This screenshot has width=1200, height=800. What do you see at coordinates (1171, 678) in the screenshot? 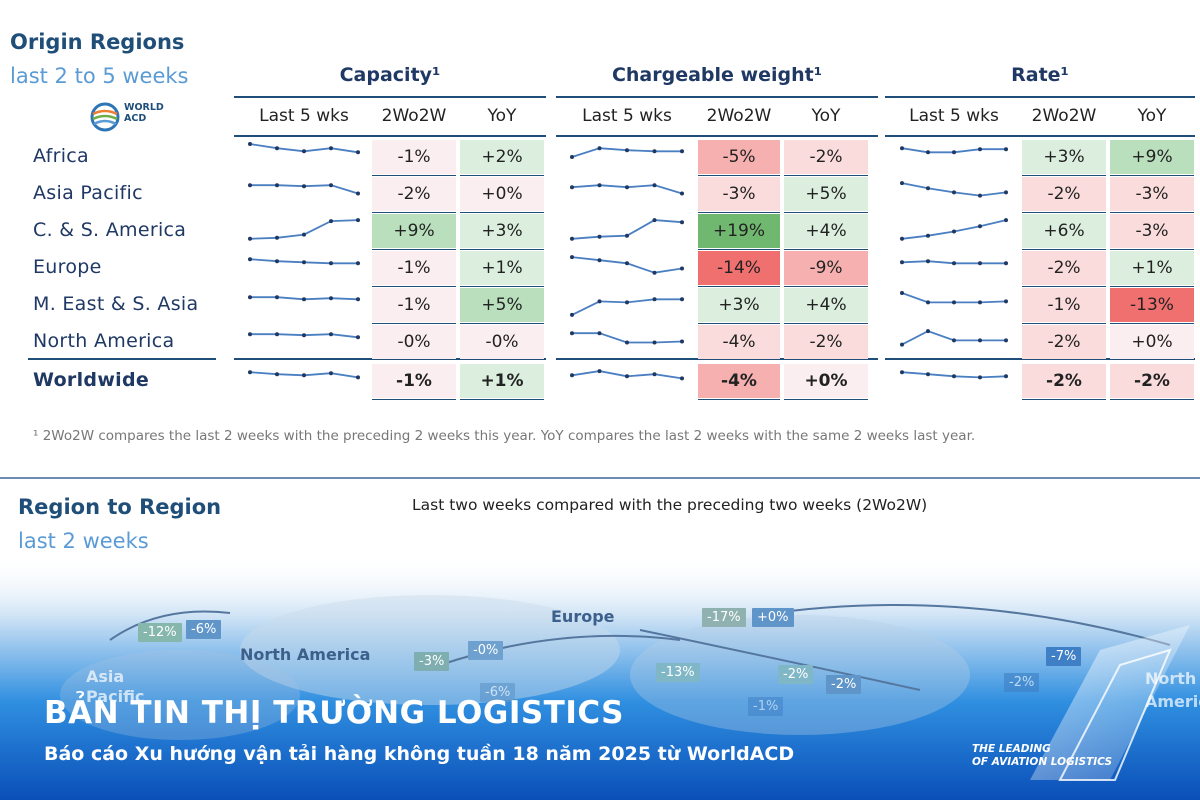
I see `map-label-north: North` at bounding box center [1171, 678].